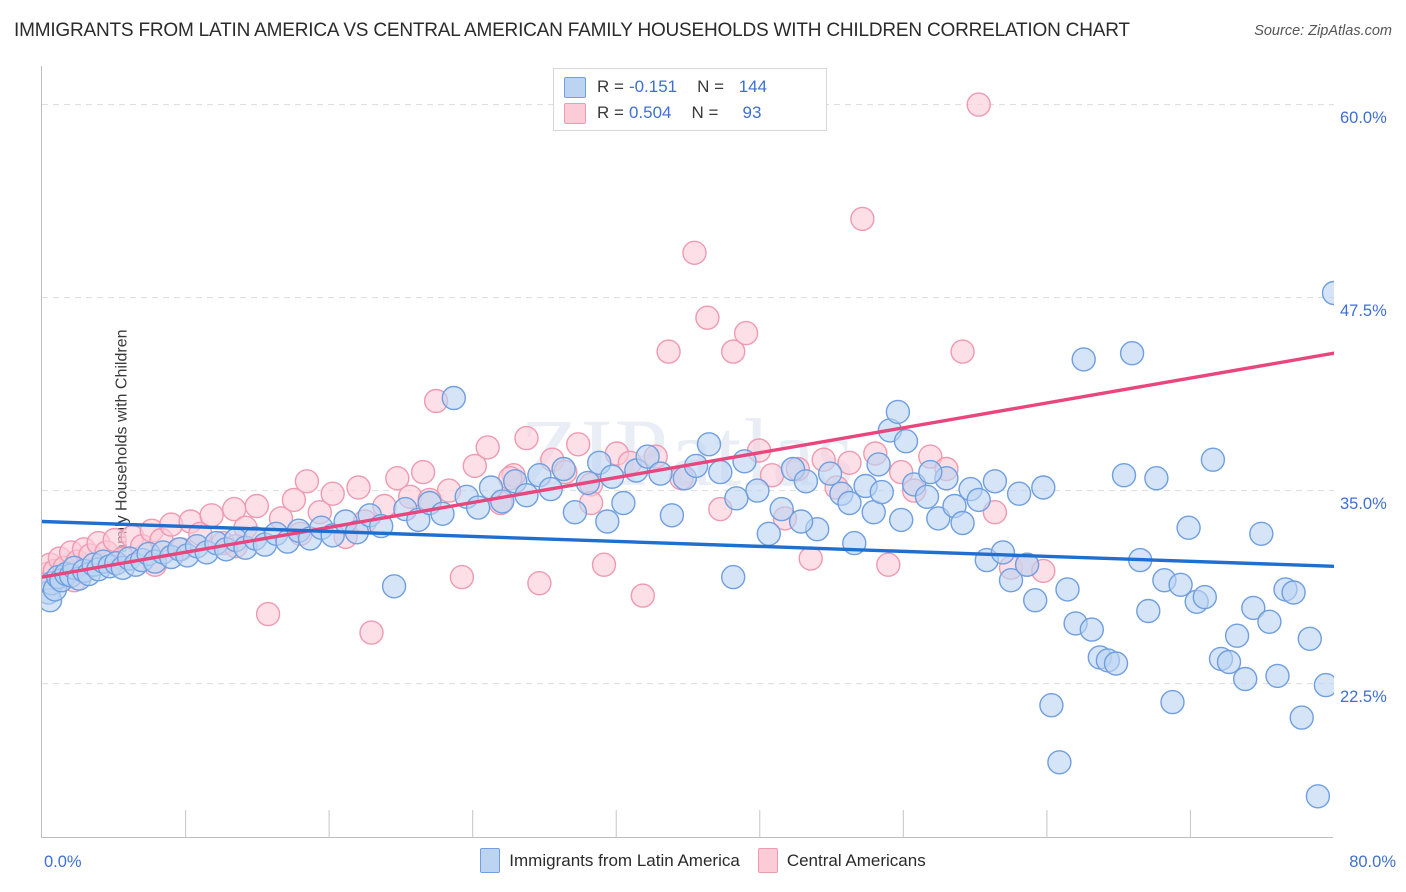  What do you see at coordinates (575, 87) in the screenshot?
I see `blue-series-swatch-icon` at bounding box center [575, 87].